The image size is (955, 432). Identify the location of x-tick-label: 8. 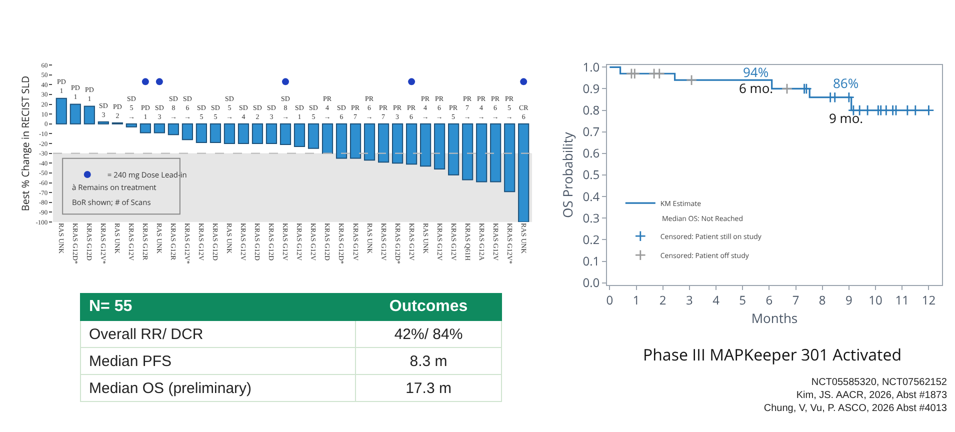
(822, 299).